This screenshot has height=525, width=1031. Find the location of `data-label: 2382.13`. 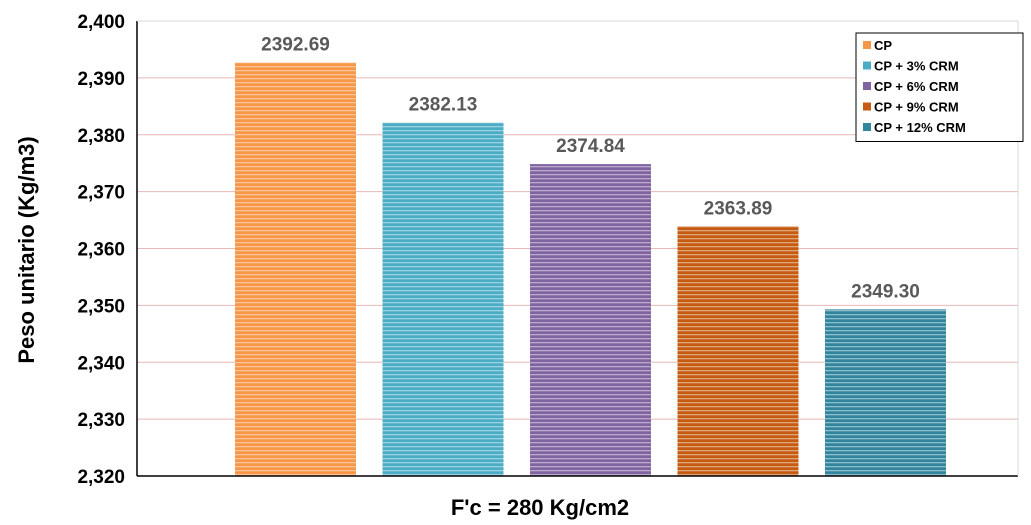

data-label: 2382.13 is located at coordinates (443, 105).